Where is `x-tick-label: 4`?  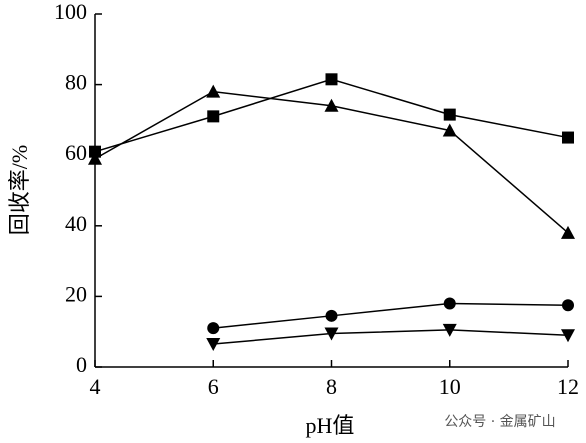 x-tick-label: 4 is located at coordinates (95, 386).